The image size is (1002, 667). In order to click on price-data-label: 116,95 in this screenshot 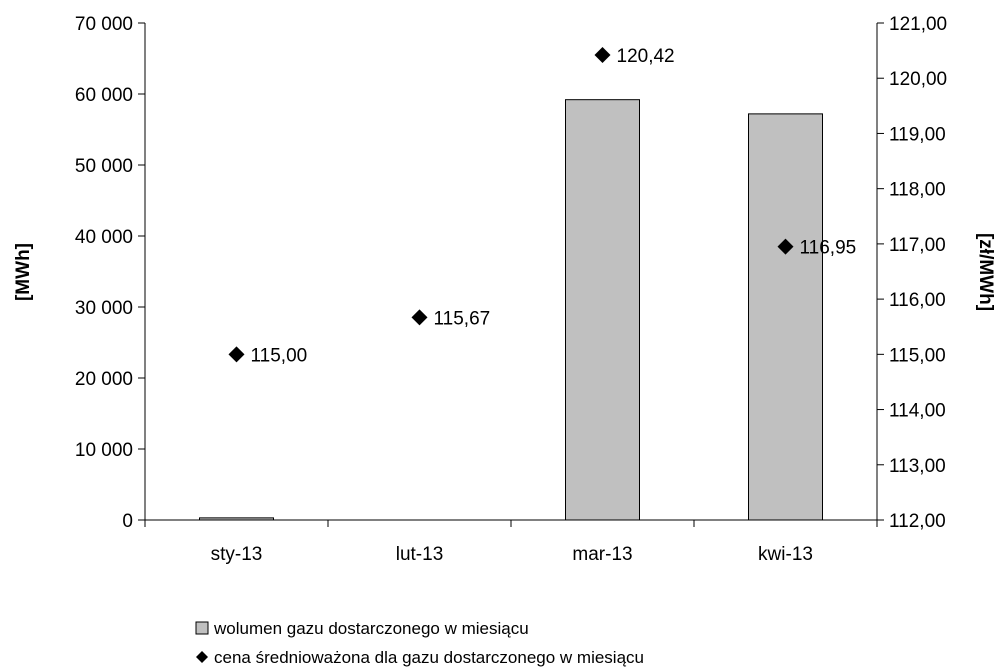, I will do `click(828, 248)`.